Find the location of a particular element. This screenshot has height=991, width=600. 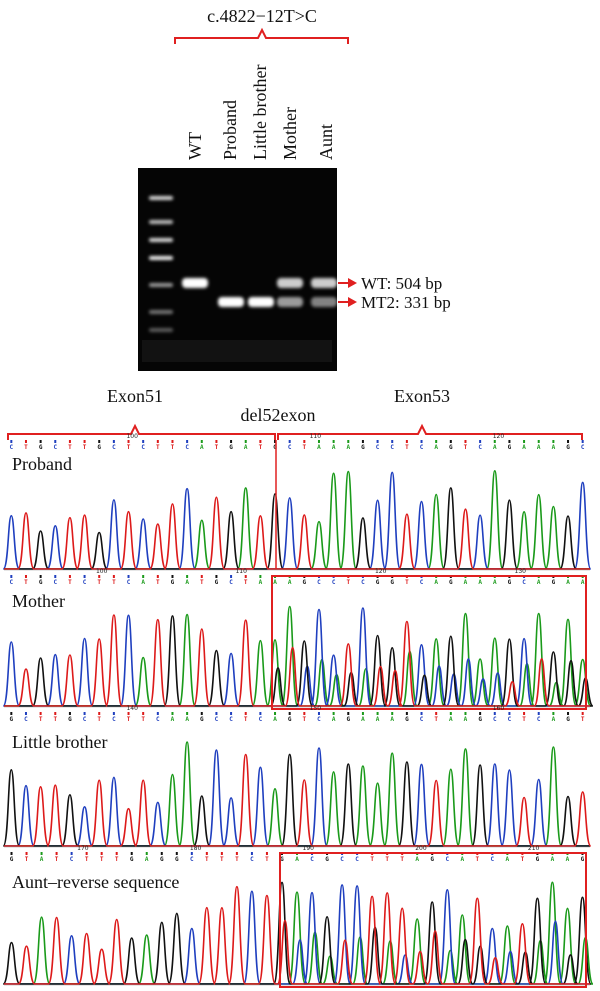

base-position: 200 is located at coordinates (421, 848).